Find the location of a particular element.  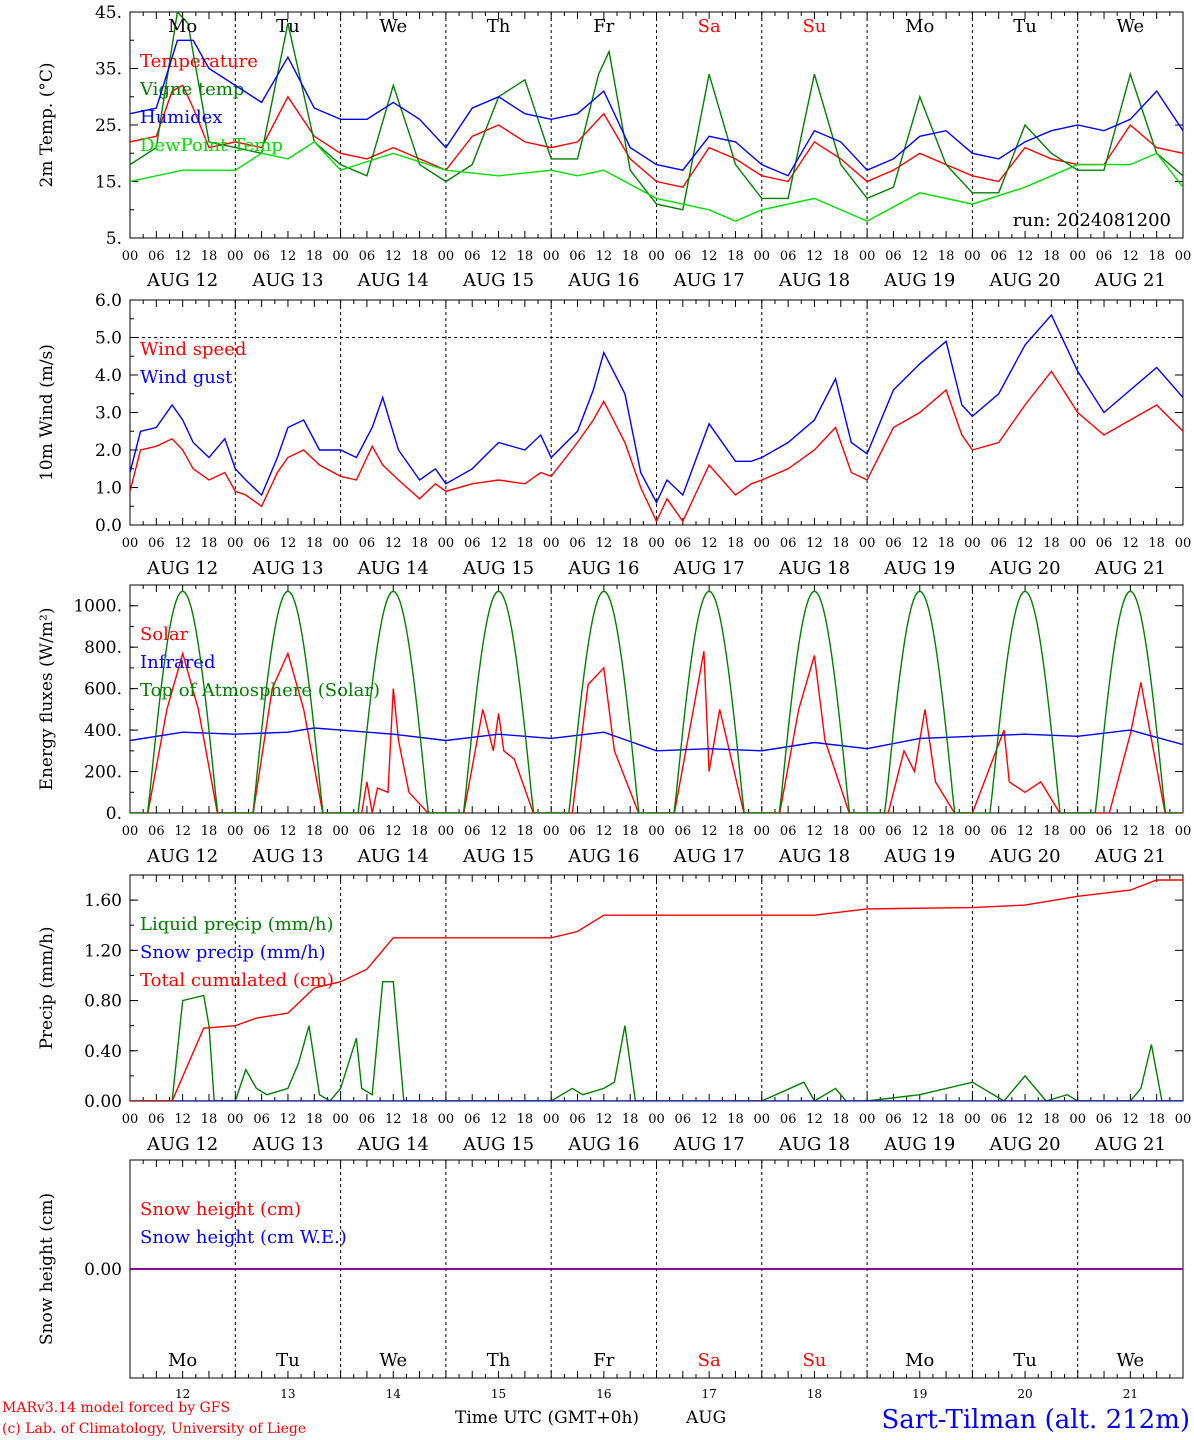

y-tick-label: 0.0 is located at coordinates (108, 526).